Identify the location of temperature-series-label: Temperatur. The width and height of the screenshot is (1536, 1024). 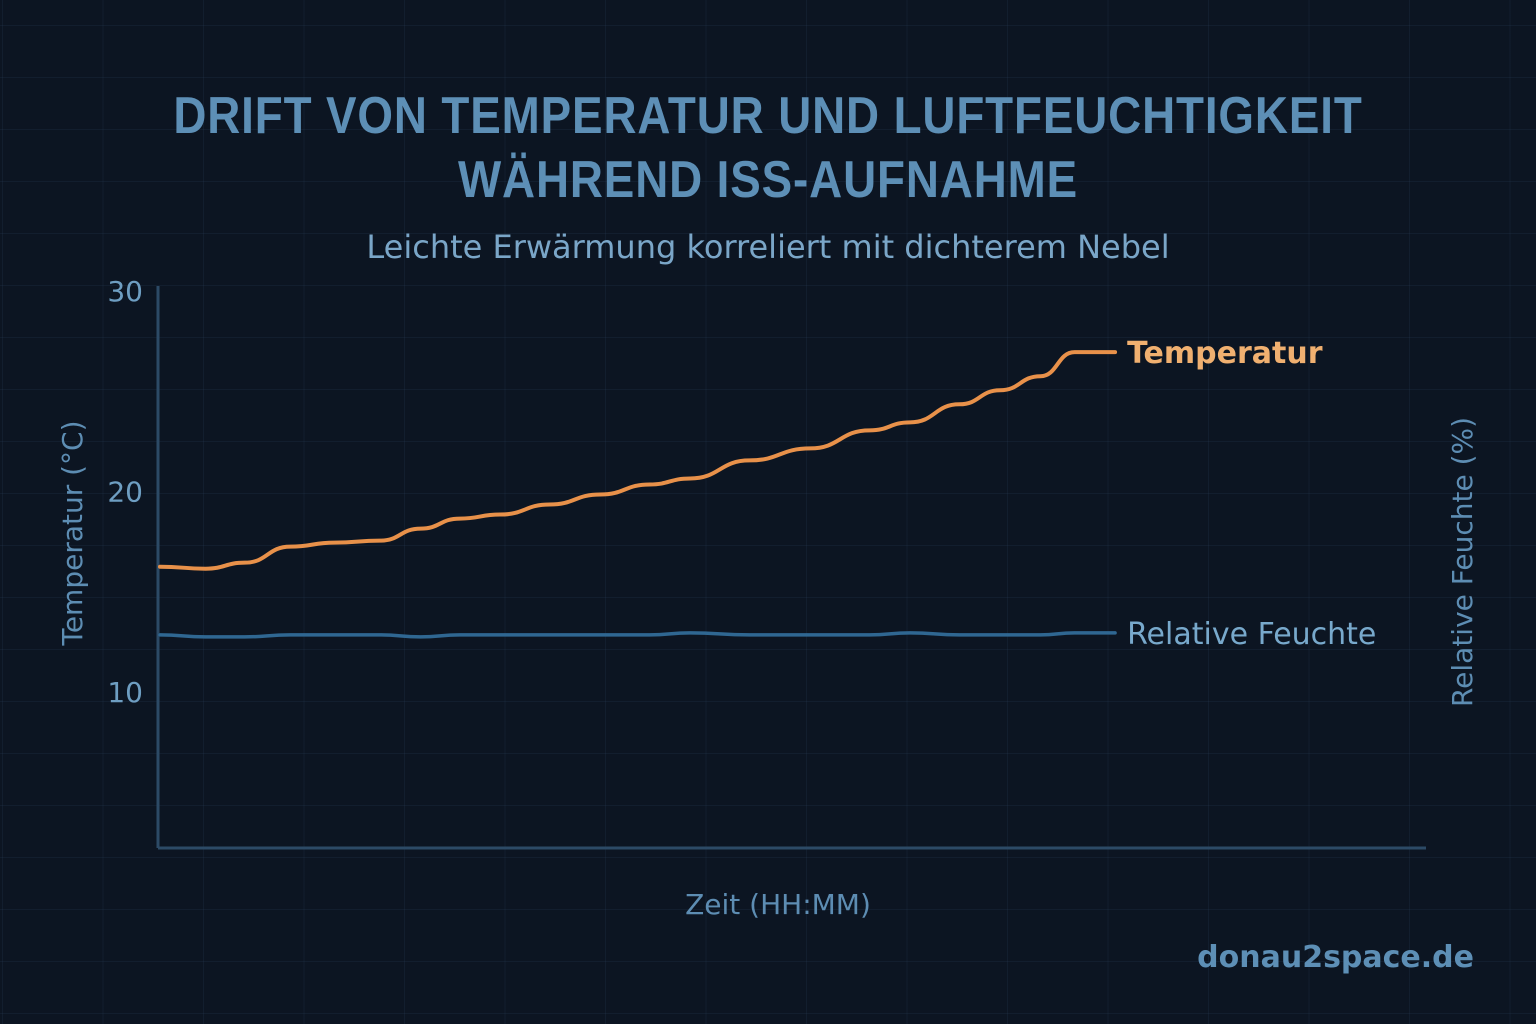
(1225, 353).